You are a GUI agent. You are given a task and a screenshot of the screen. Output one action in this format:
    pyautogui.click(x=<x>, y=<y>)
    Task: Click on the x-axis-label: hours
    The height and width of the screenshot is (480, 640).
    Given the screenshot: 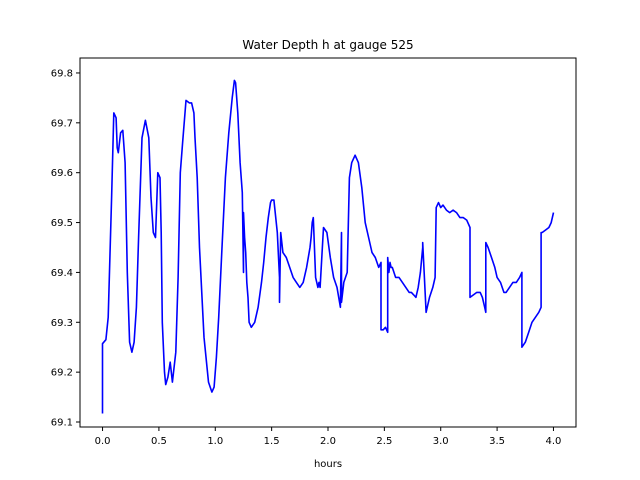 What is the action you would take?
    pyautogui.click(x=328, y=464)
    